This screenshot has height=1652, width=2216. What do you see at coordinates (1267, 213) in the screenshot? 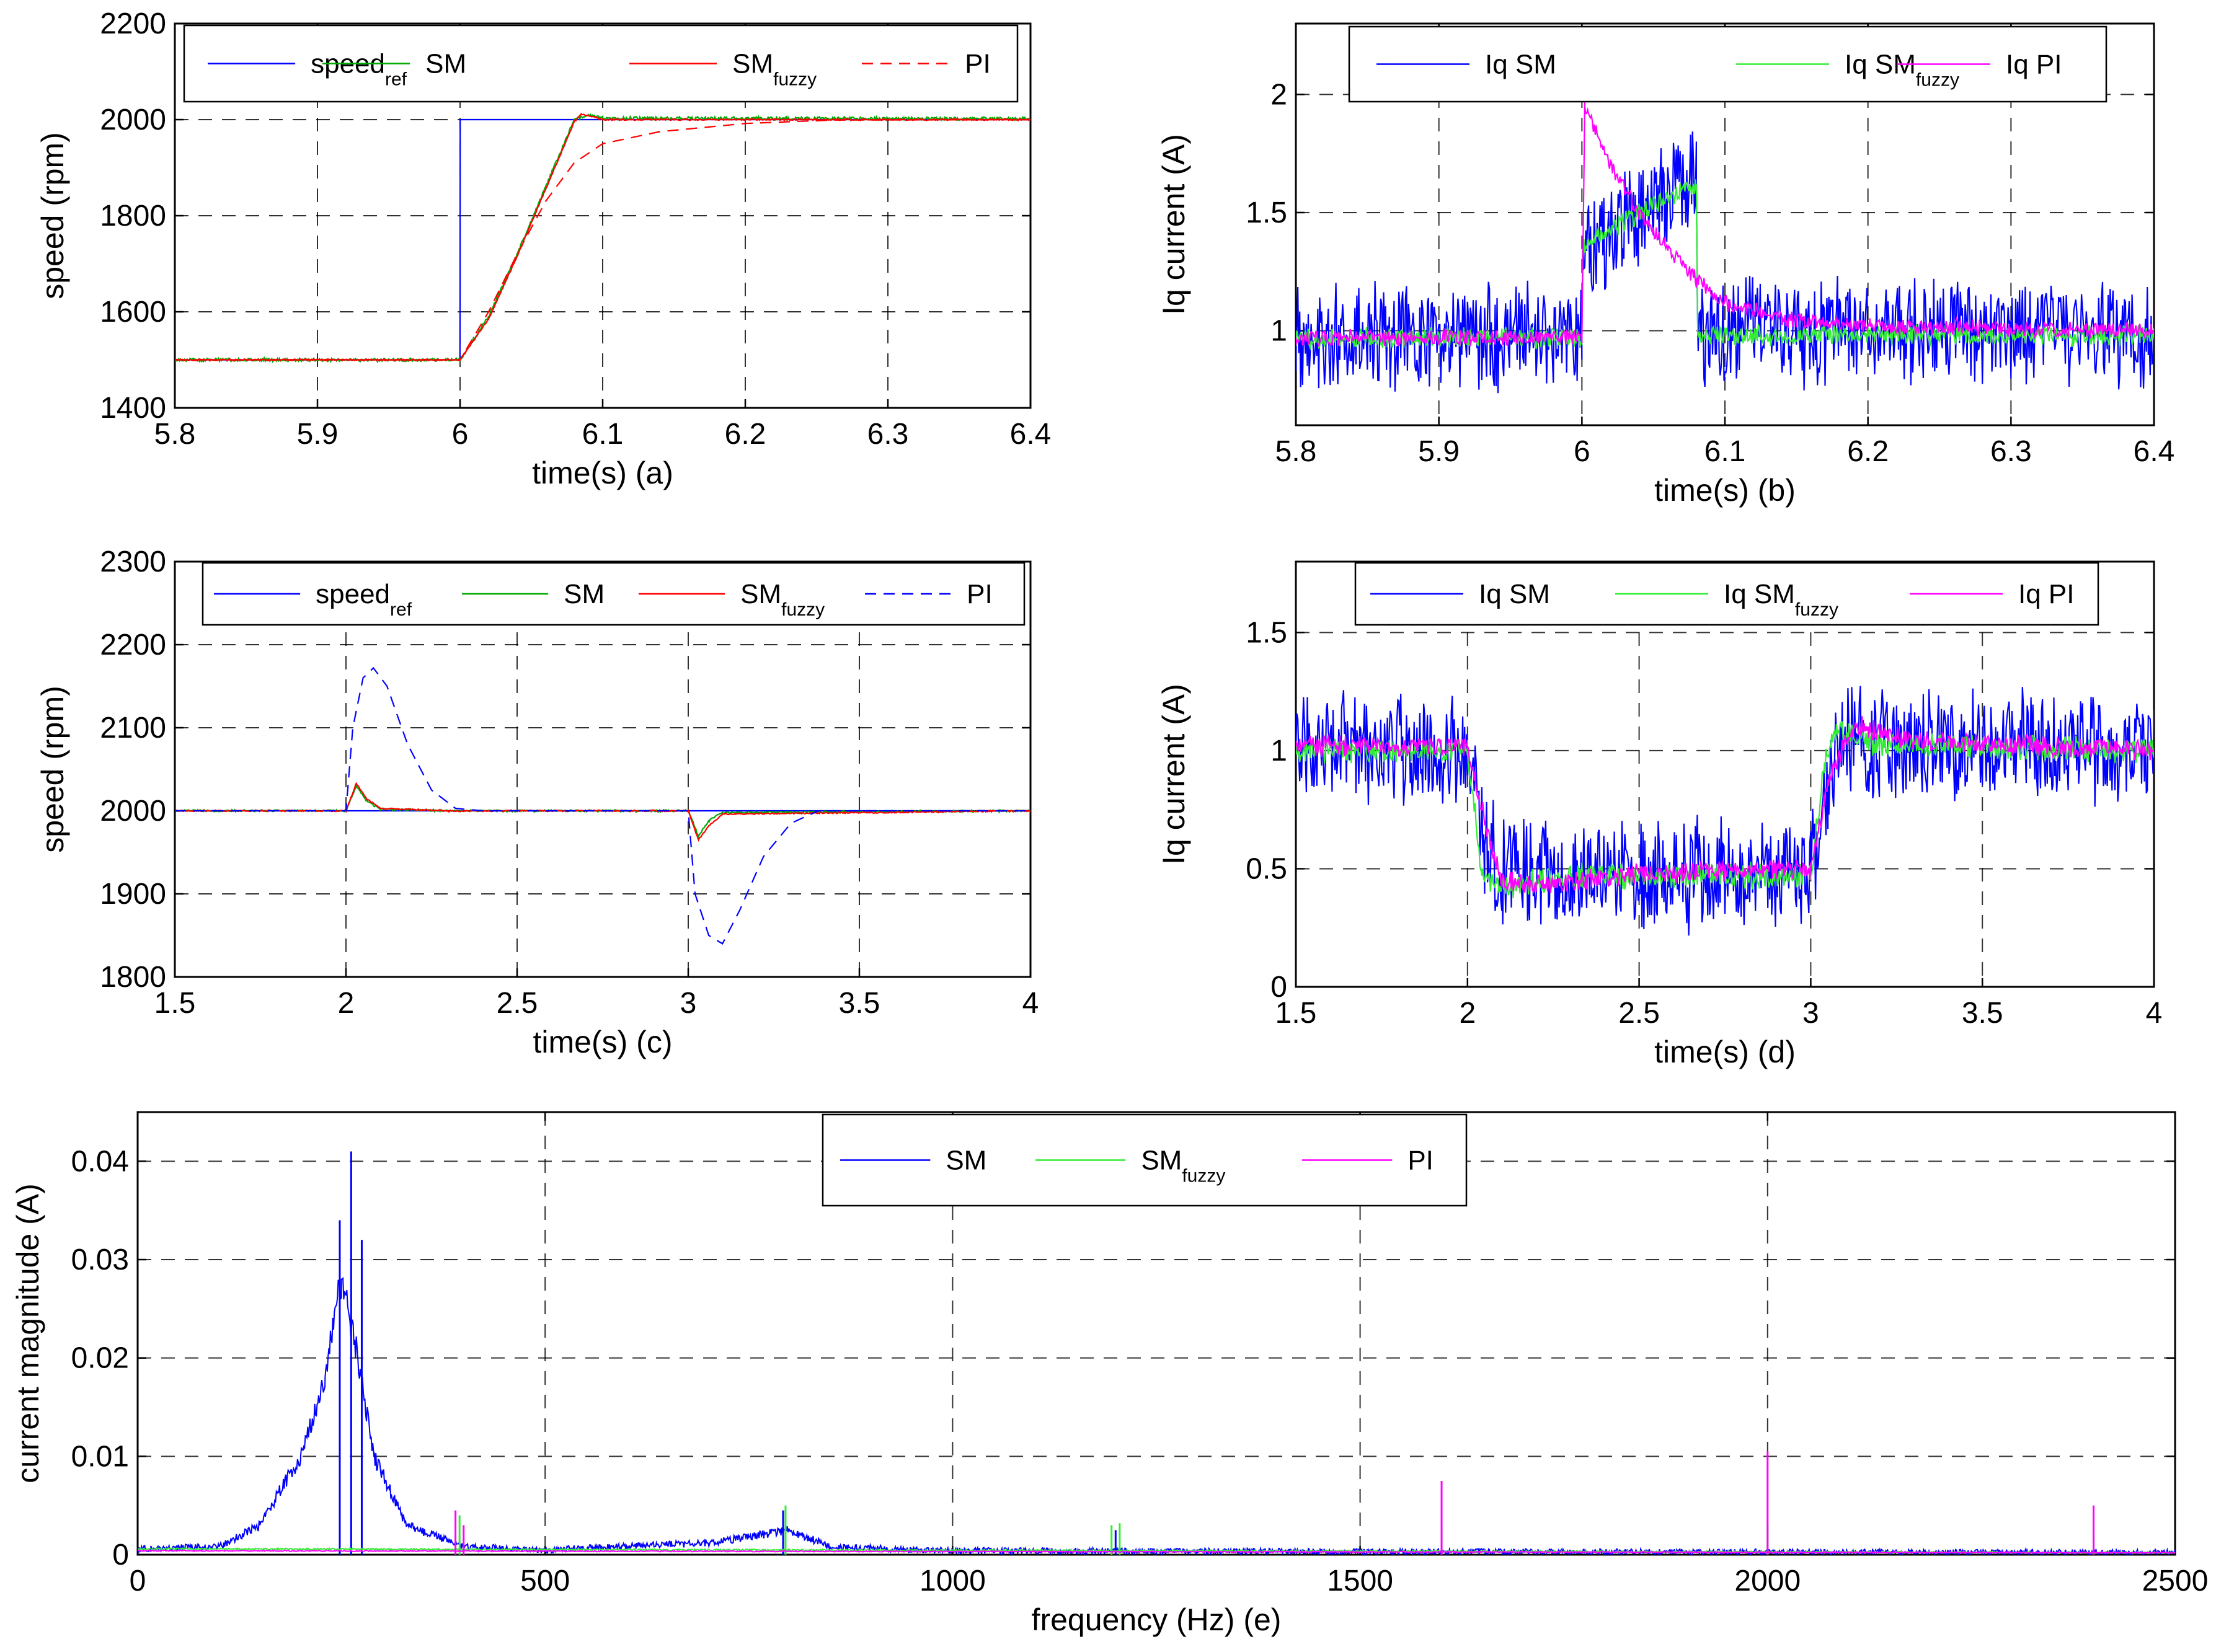
I see `y-tick-label: 1.5` at bounding box center [1267, 213].